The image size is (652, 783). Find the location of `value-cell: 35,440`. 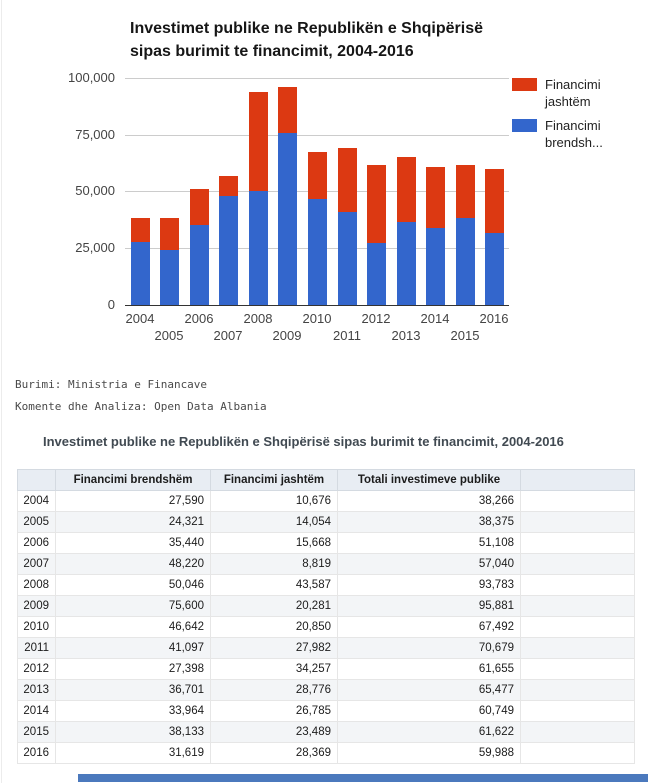

value-cell: 35,440 is located at coordinates (133, 543).